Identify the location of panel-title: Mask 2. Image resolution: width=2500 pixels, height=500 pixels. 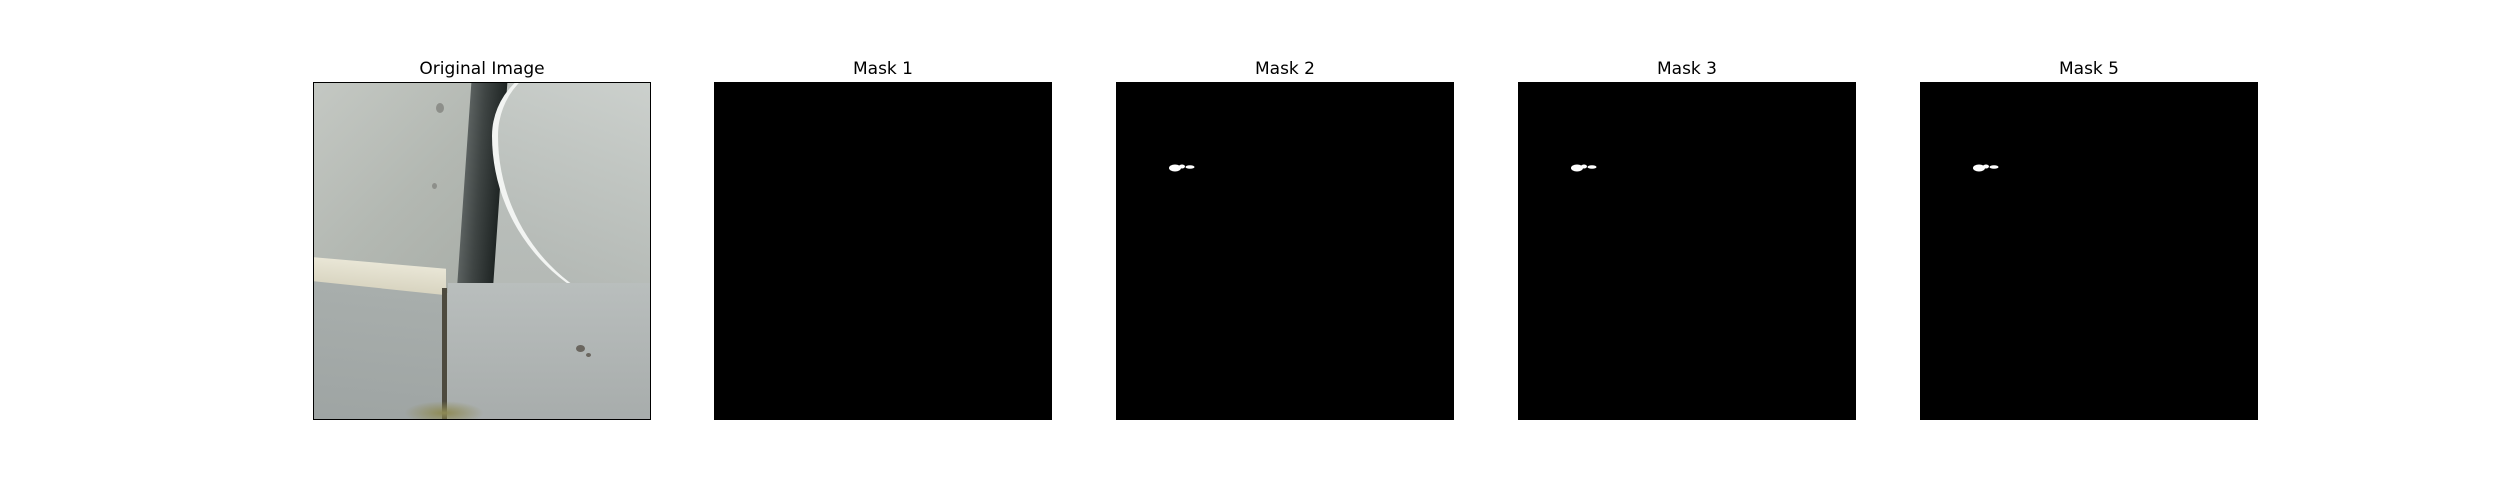
(1284, 69).